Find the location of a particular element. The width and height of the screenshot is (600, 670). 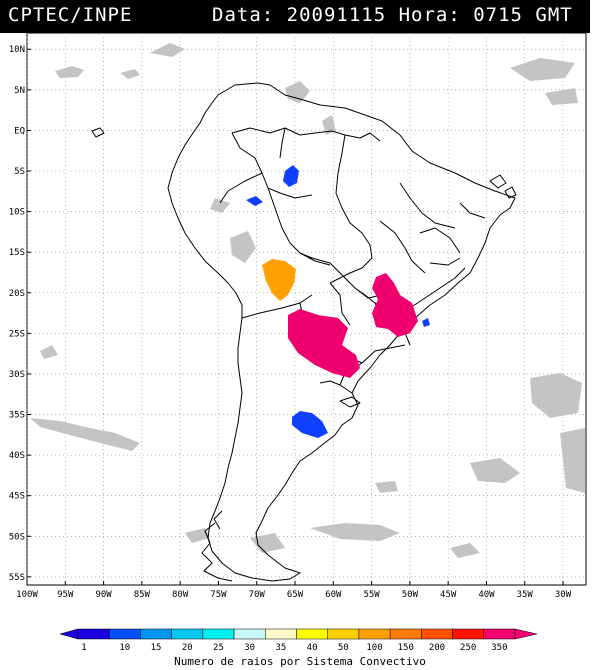

latitude-labels: 10N 5N EQ 5S 10S 15S 20S 25S 30S 35S 40S 45S 50S 55S is located at coordinates (20, 314).